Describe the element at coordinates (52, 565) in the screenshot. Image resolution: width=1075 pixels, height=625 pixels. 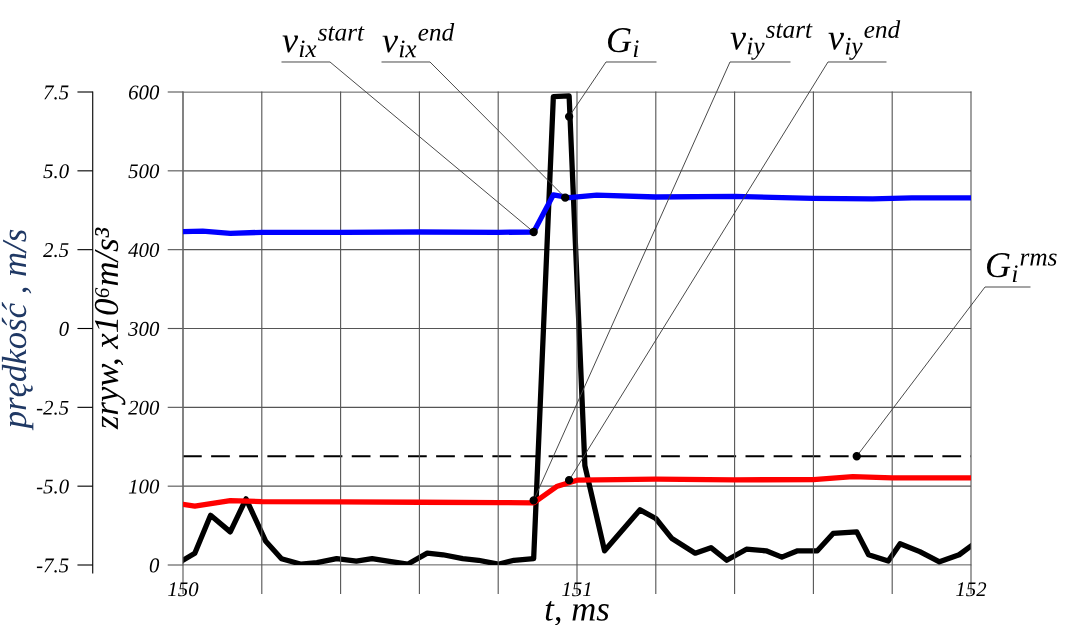
I see `y-tick-label: -7.5` at that location.